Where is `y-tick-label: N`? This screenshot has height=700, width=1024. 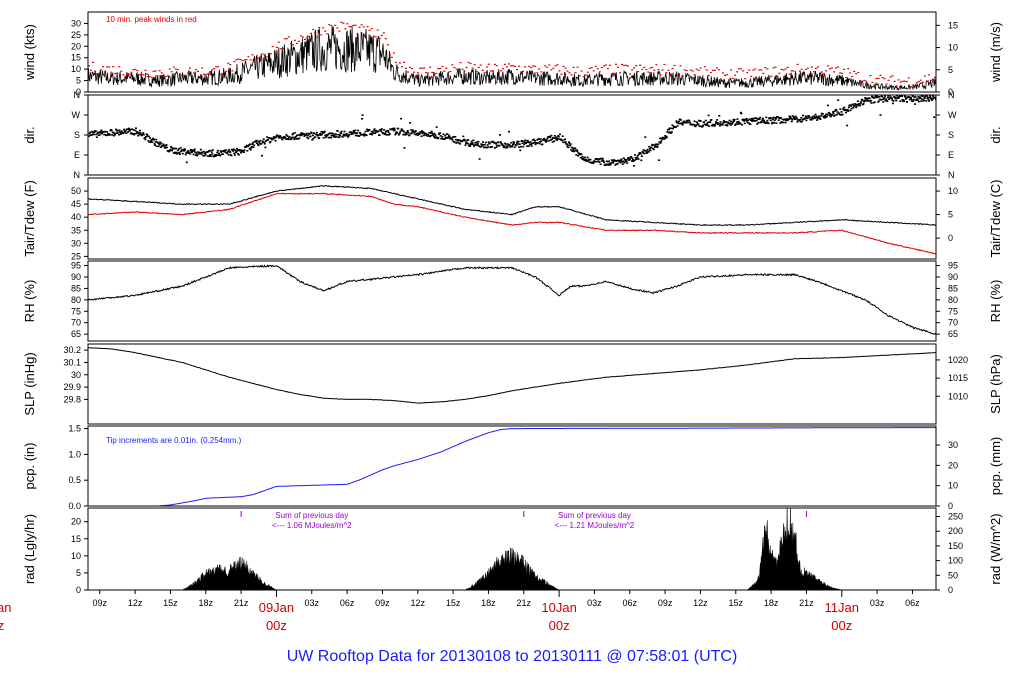 y-tick-label: N is located at coordinates (77, 95).